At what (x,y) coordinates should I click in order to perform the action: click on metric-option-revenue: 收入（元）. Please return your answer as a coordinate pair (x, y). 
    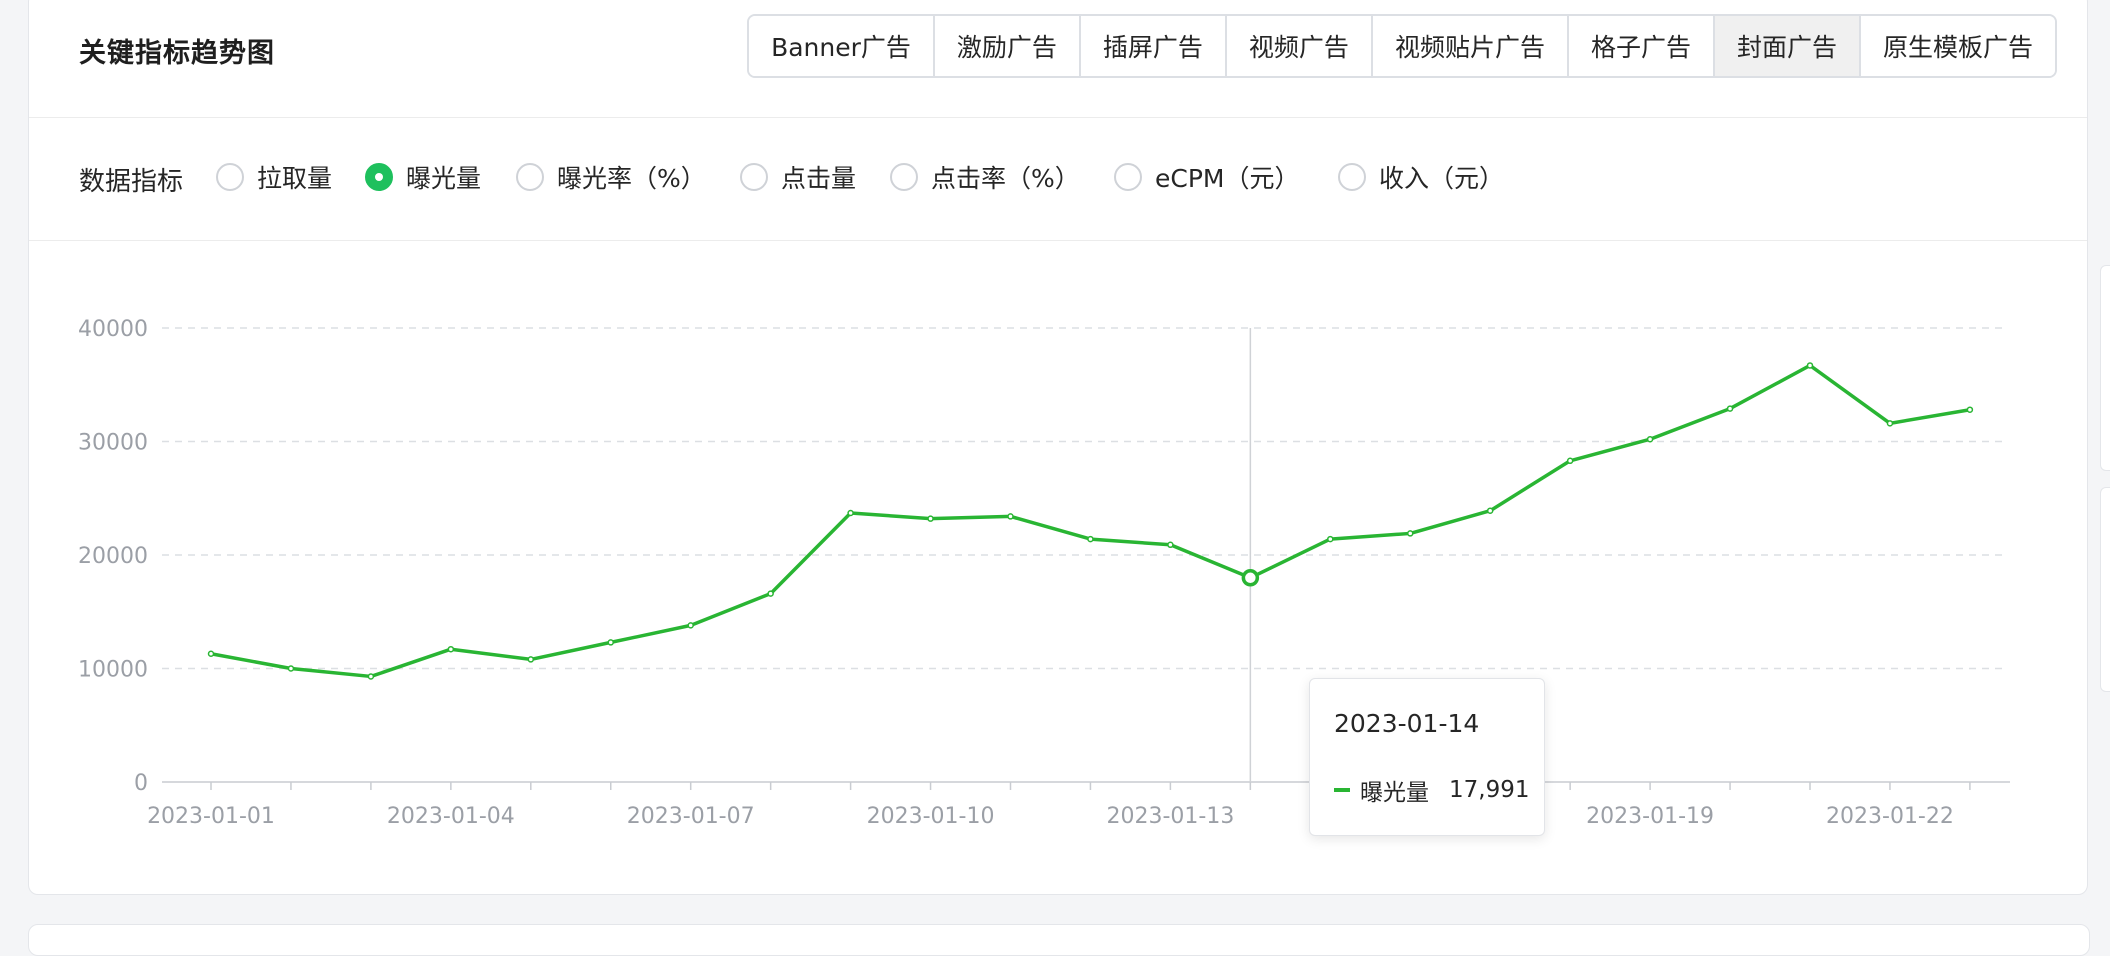
    Looking at the image, I should click on (1421, 177).